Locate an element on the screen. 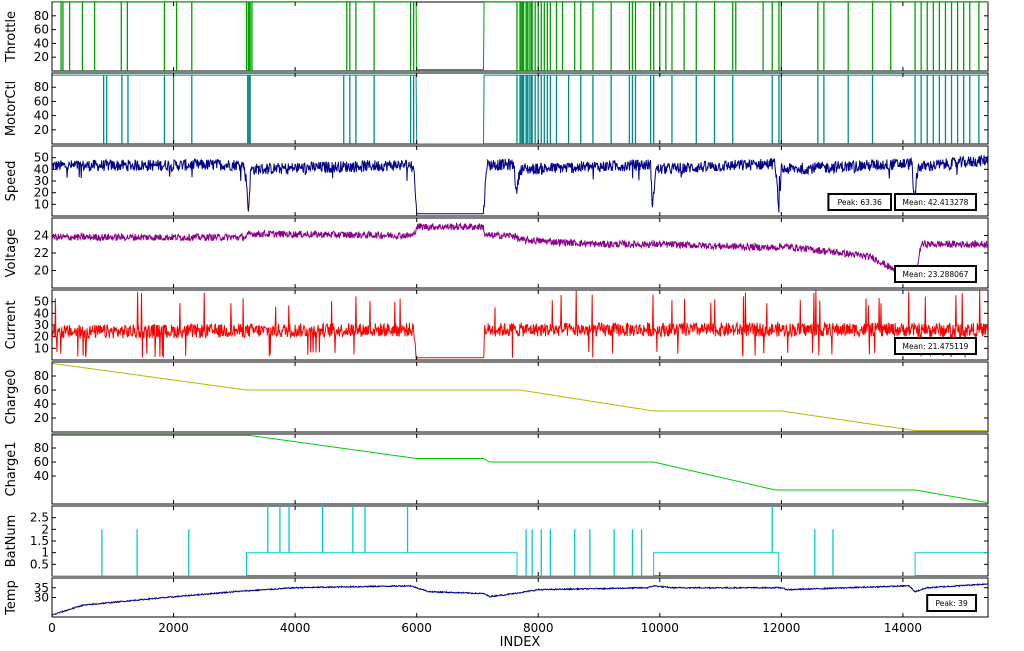 This screenshot has height=651, width=1024. x-tick-label: 14000 is located at coordinates (903, 628).